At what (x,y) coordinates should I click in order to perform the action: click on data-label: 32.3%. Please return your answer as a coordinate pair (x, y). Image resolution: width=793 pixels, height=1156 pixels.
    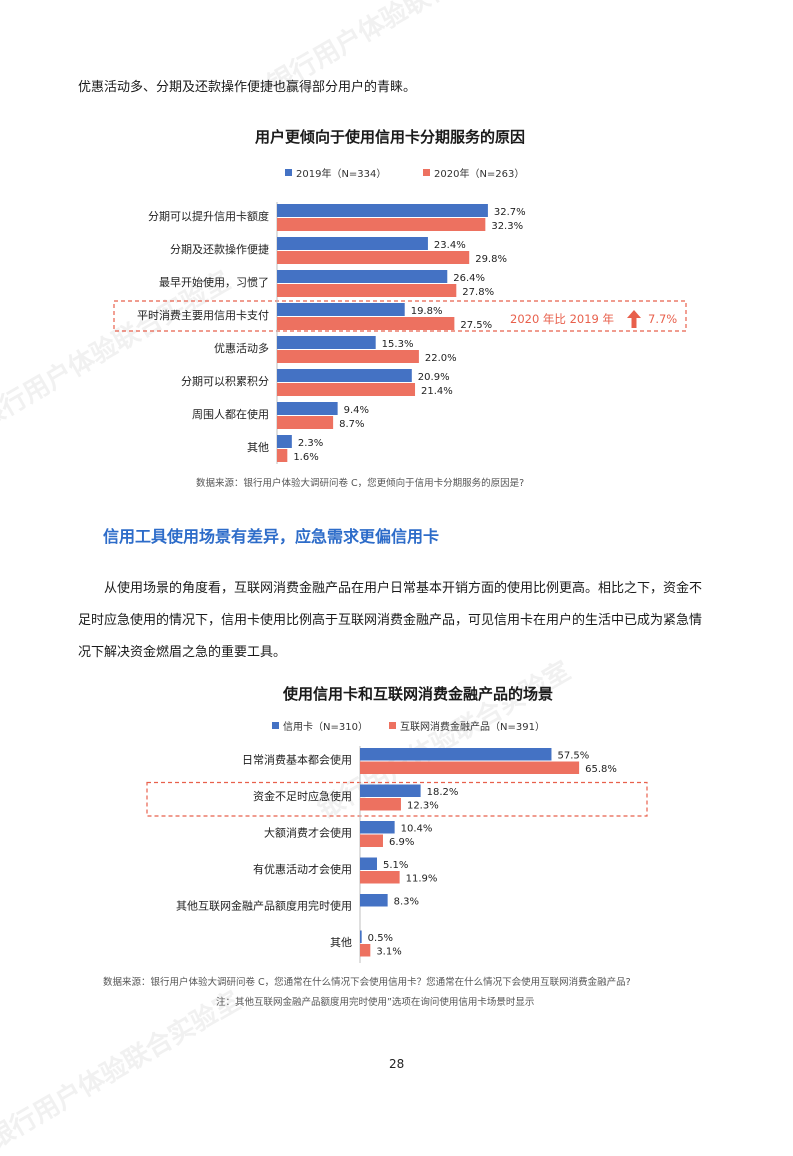
    Looking at the image, I should click on (507, 226).